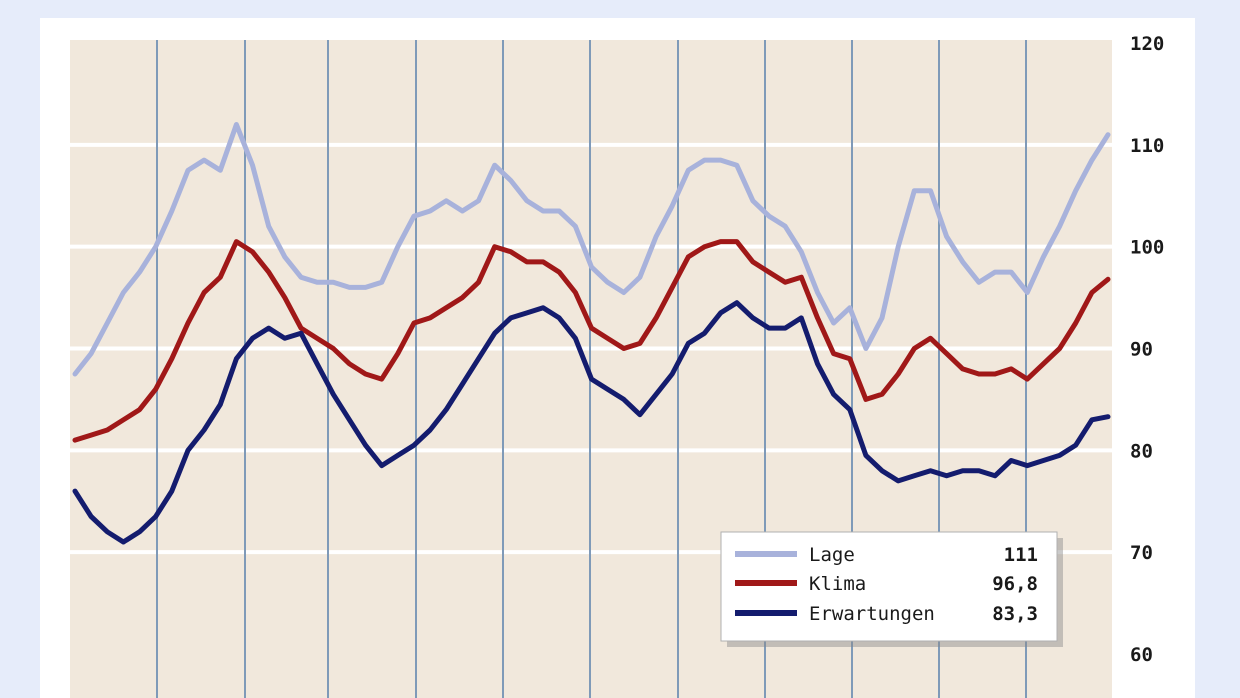  Describe the element at coordinates (1141, 350) in the screenshot. I see `y-tick-90: 90` at that location.